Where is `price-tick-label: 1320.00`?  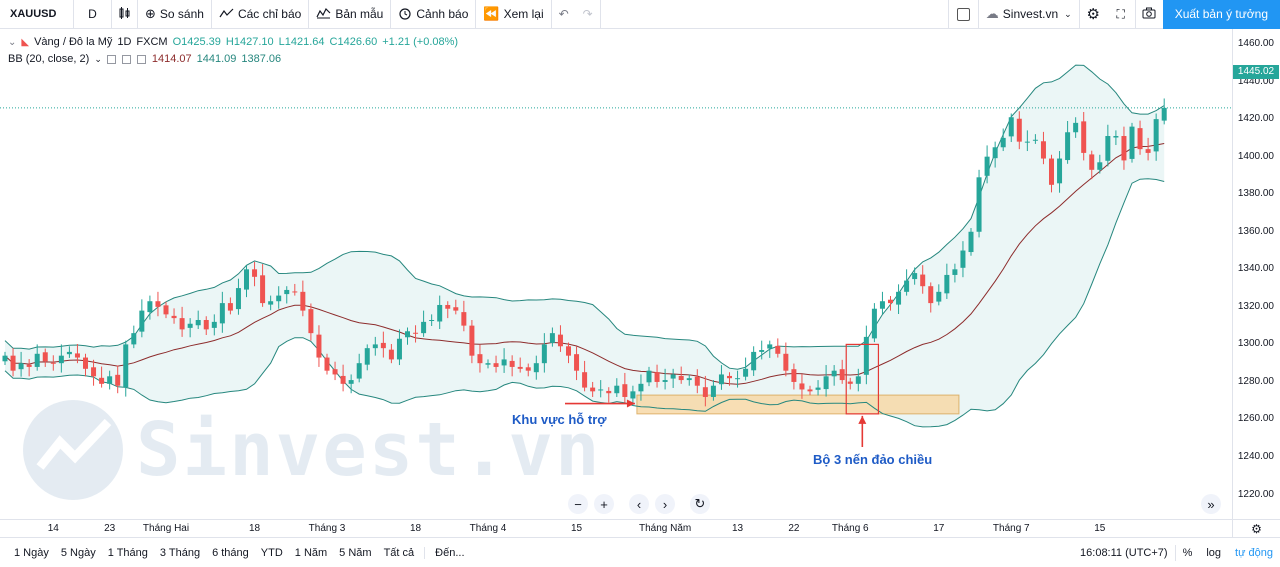 price-tick-label: 1320.00 is located at coordinates (1255, 306).